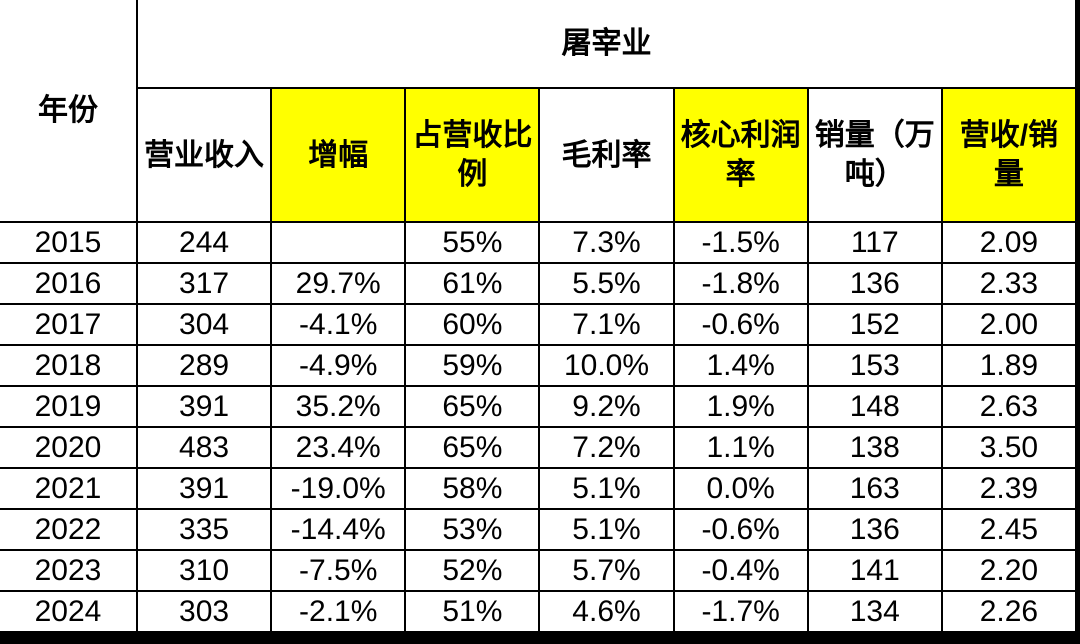 The width and height of the screenshot is (1080, 644). I want to click on table-row: 2022 335 -14.4% 53% 5.1% -0.6% 136 2.45, so click(539, 529).